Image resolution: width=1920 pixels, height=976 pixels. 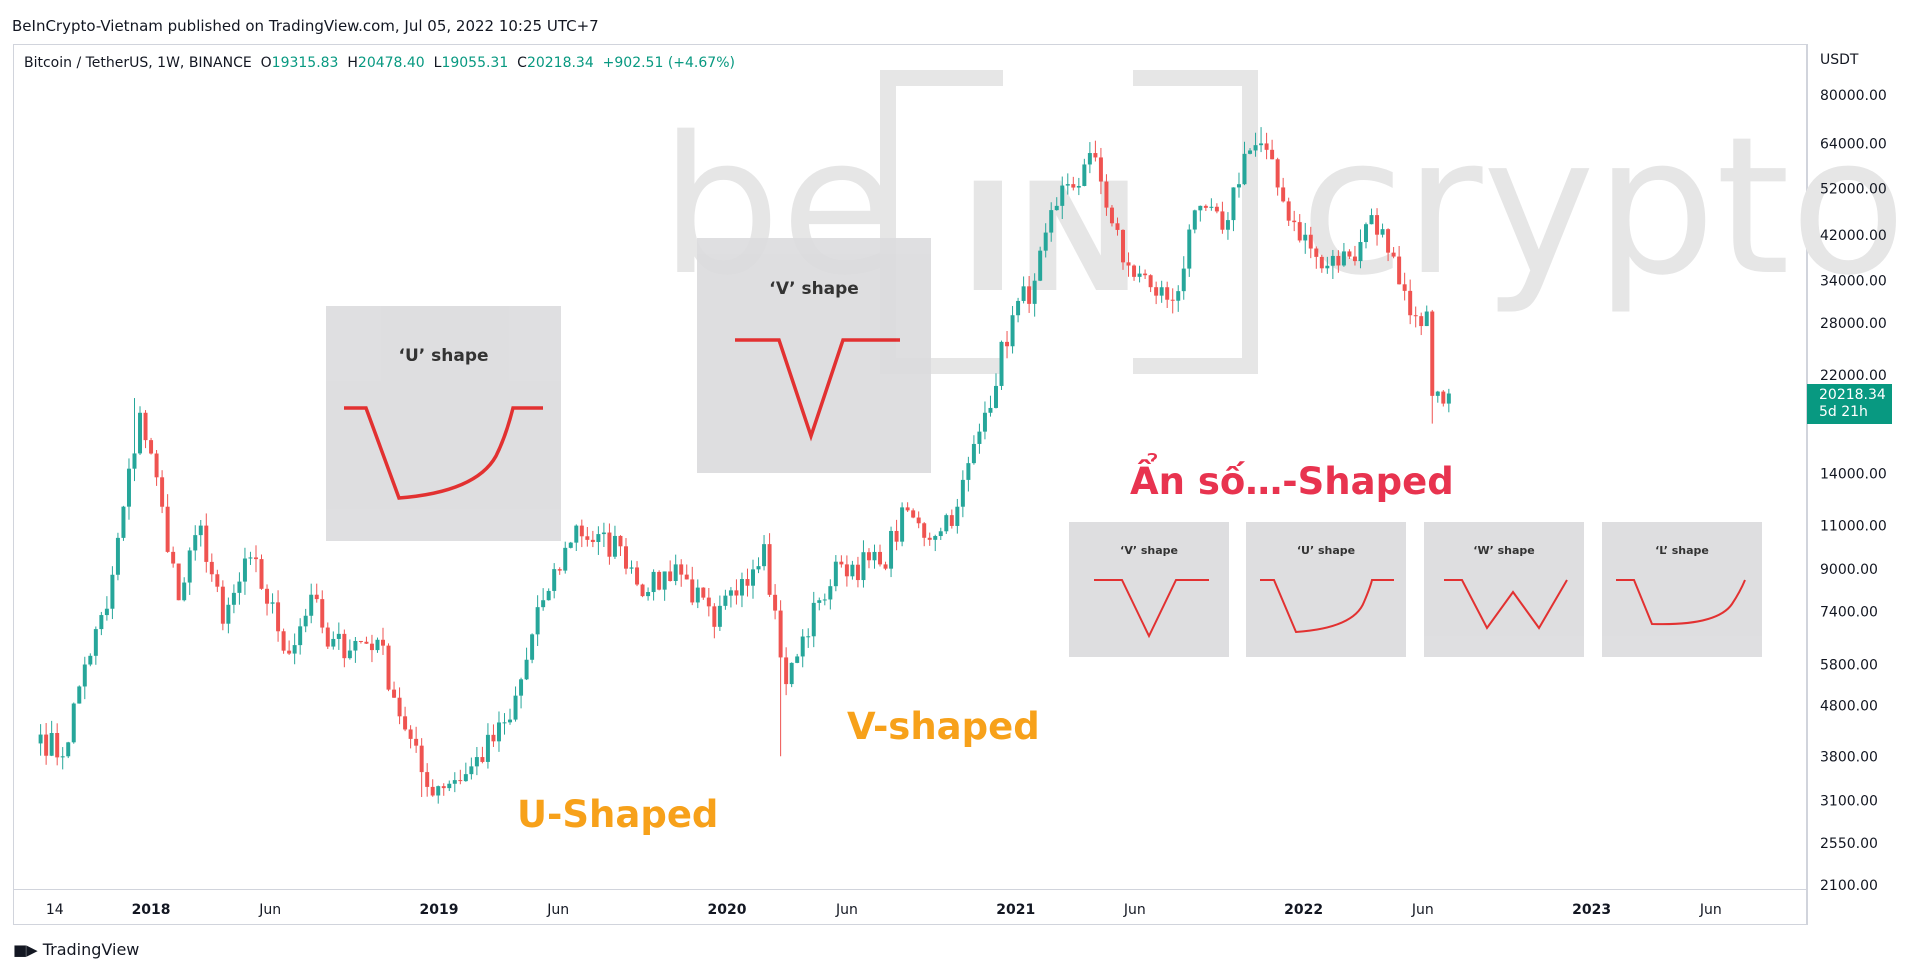 I want to click on symbol-label: Bitcoin / TetherUS, 1W, BINANCE, so click(x=138, y=63).